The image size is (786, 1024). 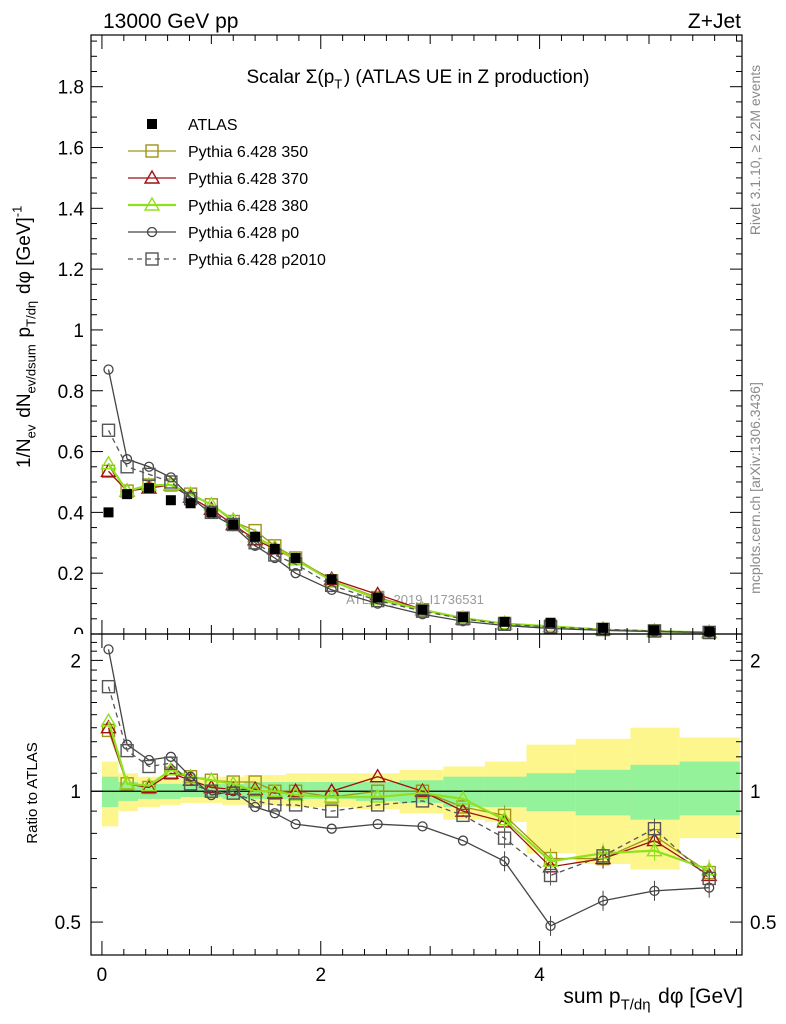 I want to click on legend-label: ATLAS, so click(x=213, y=125).